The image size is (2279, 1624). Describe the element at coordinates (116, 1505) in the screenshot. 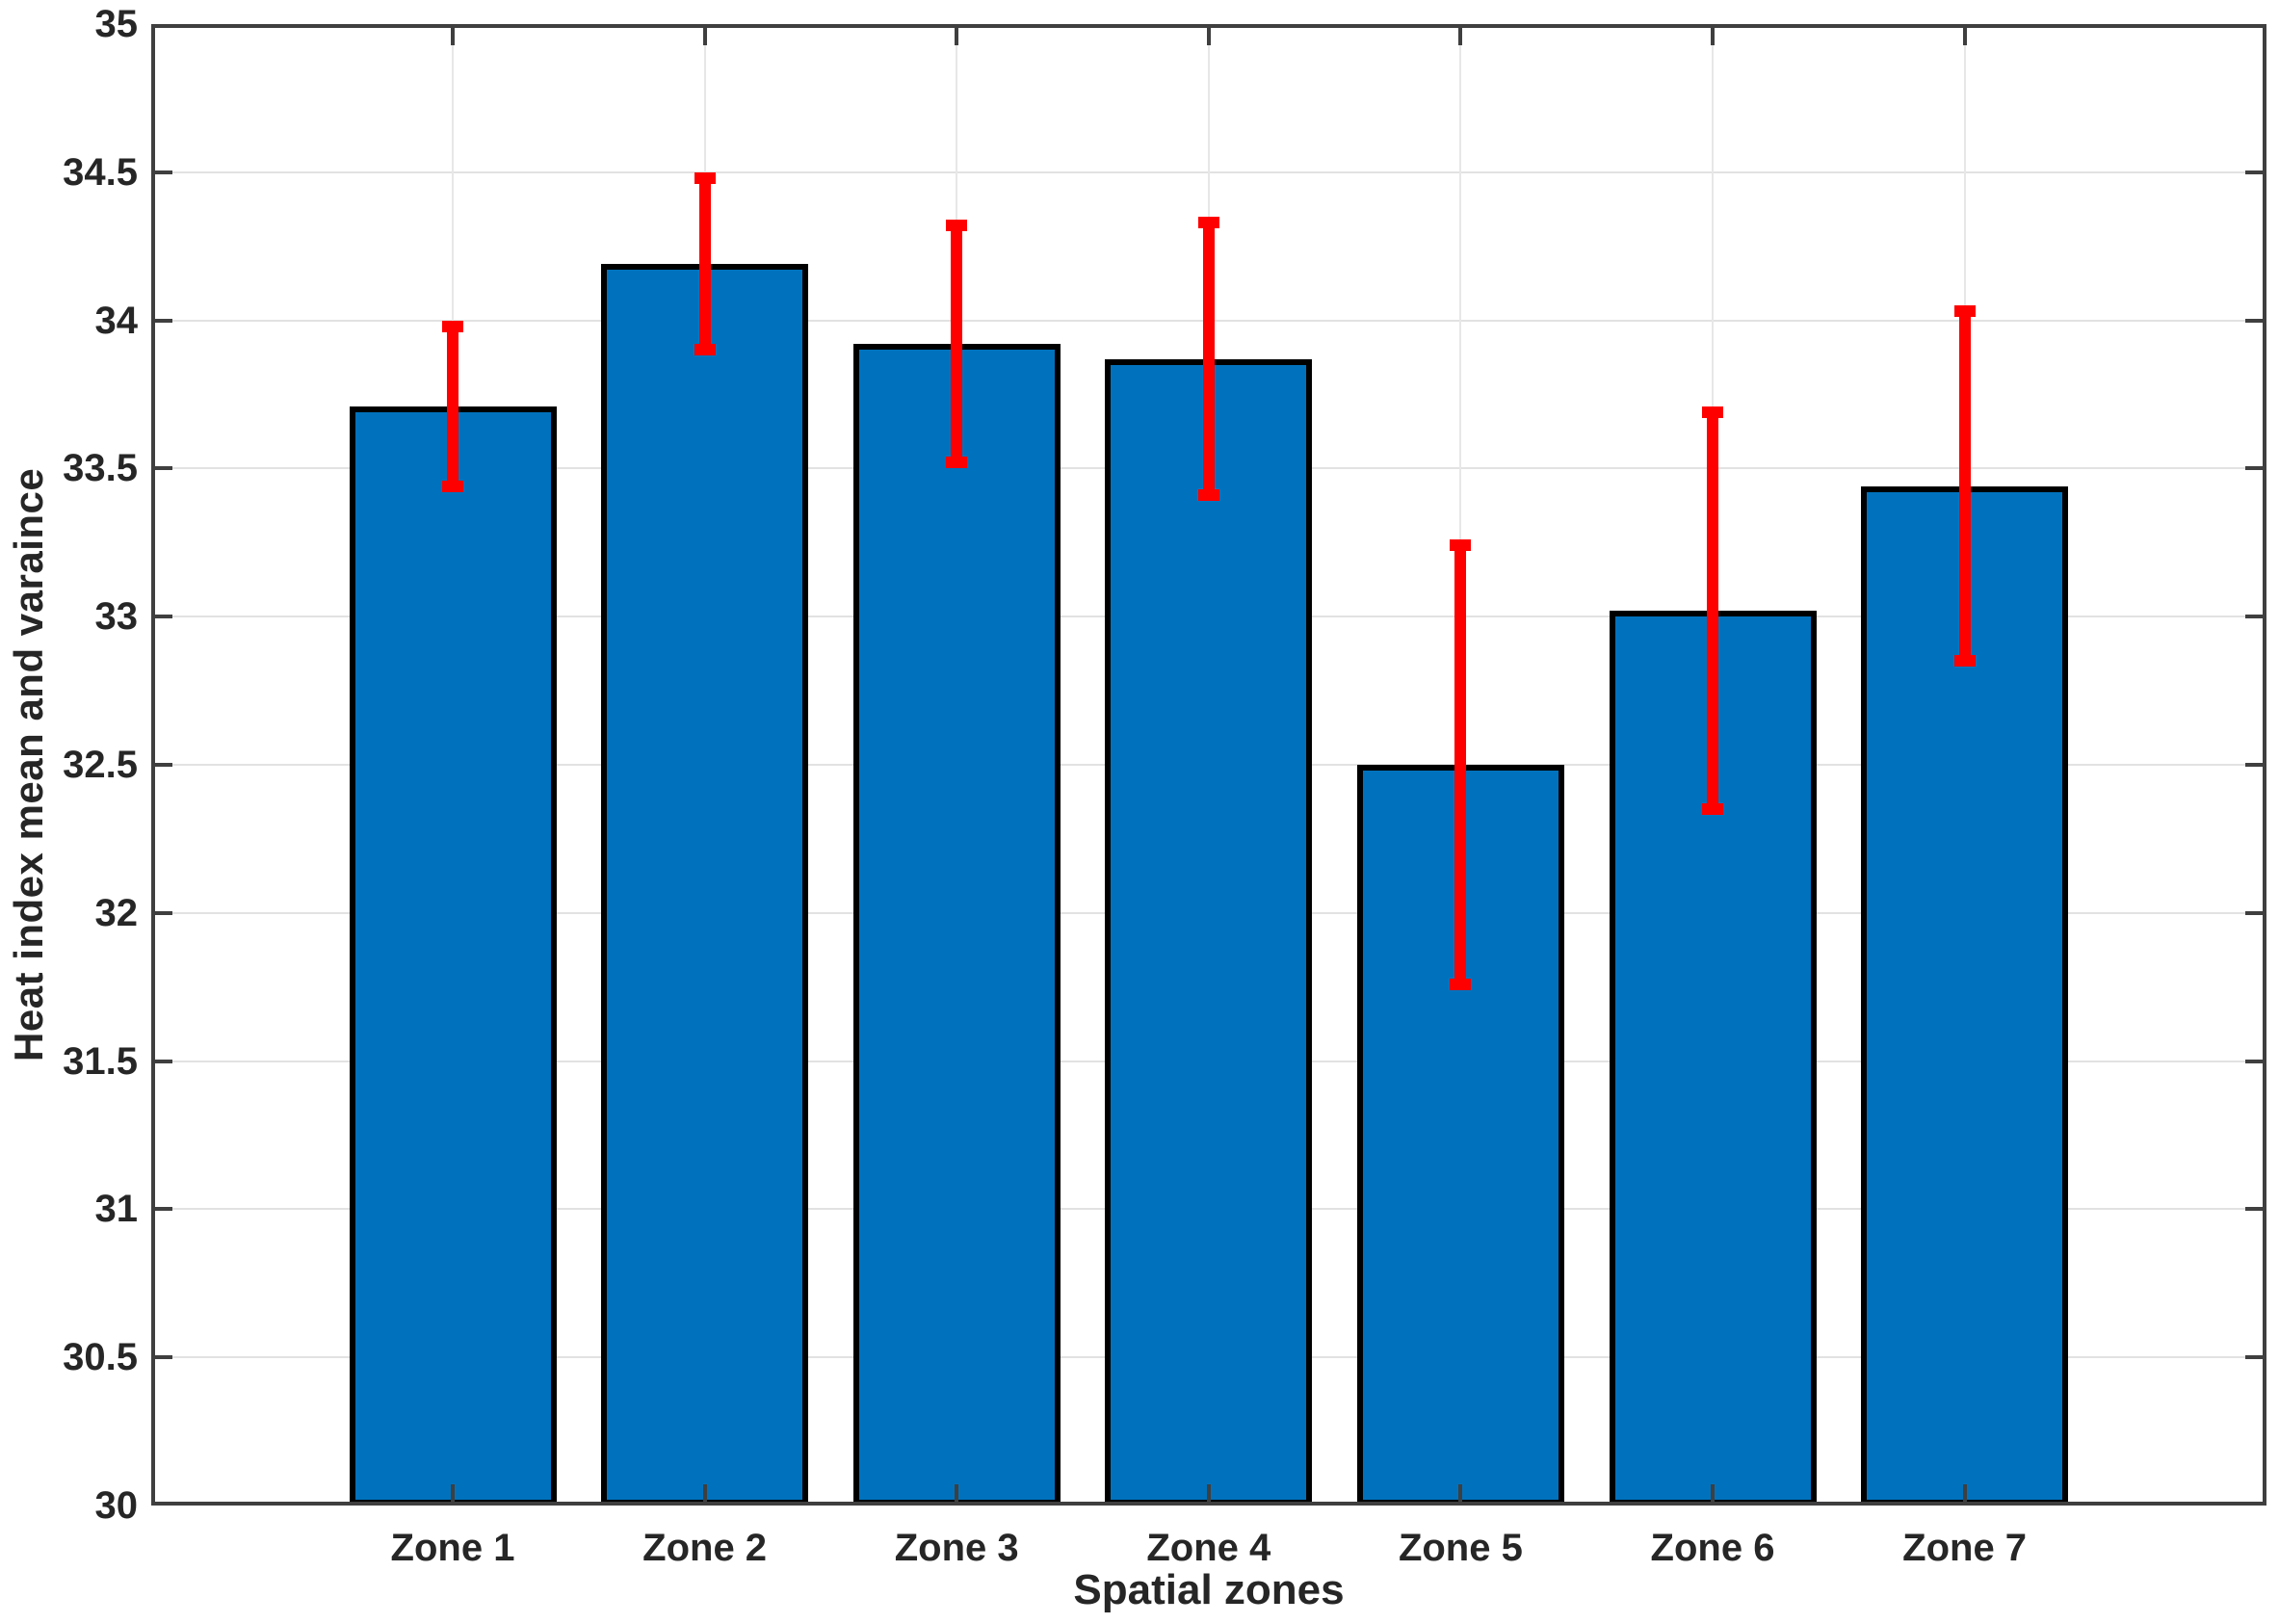

I see `y-tick-label-30: 30` at that location.